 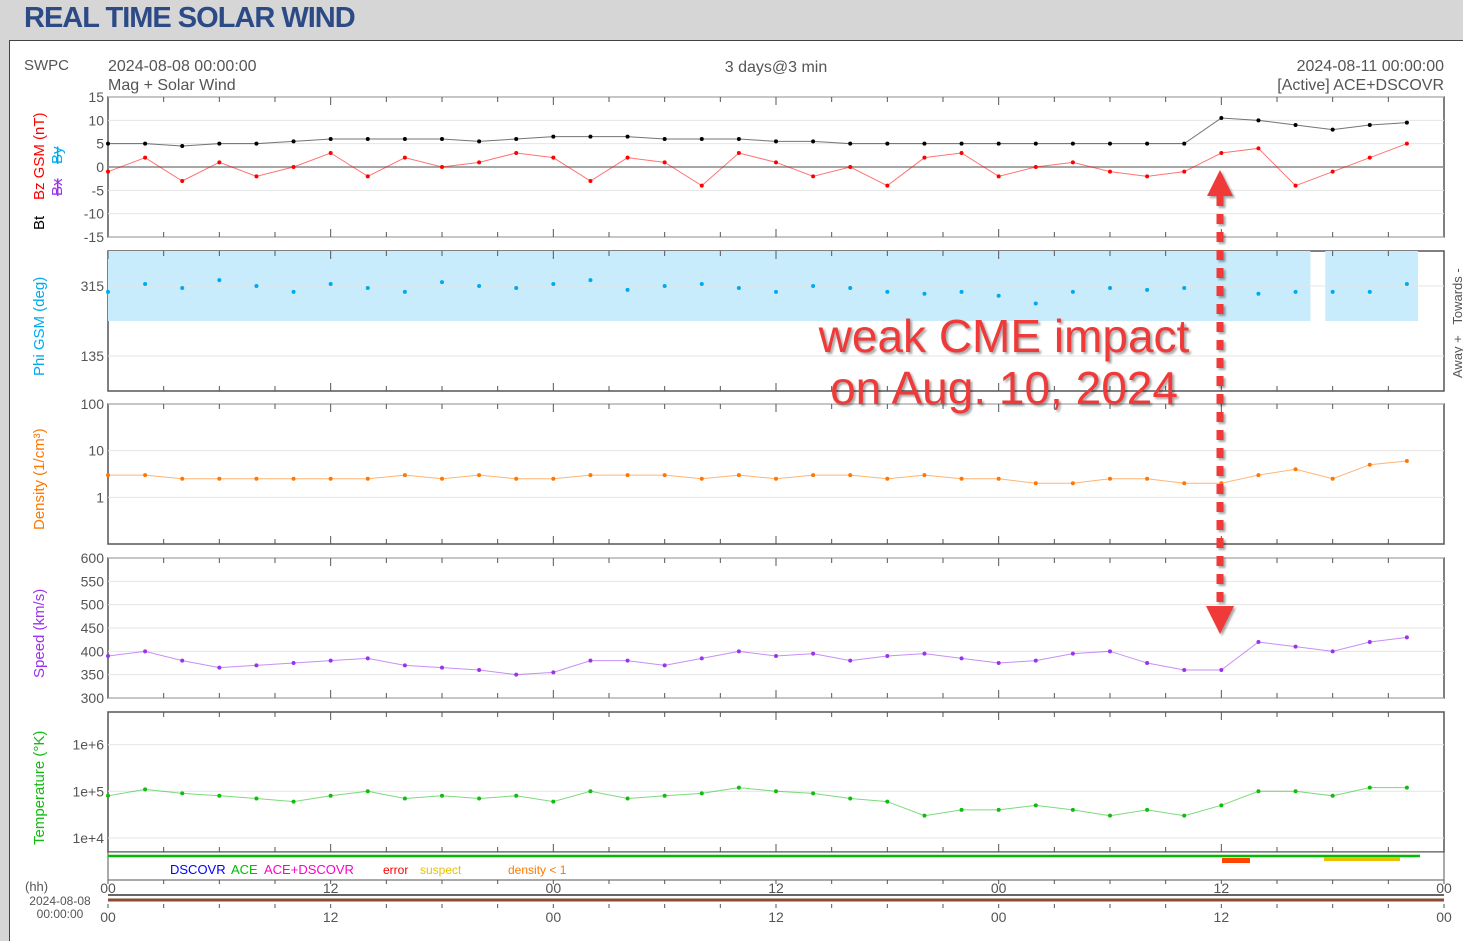 What do you see at coordinates (331, 917) in the screenshot?
I see `time-tick-label-bottom: 12` at bounding box center [331, 917].